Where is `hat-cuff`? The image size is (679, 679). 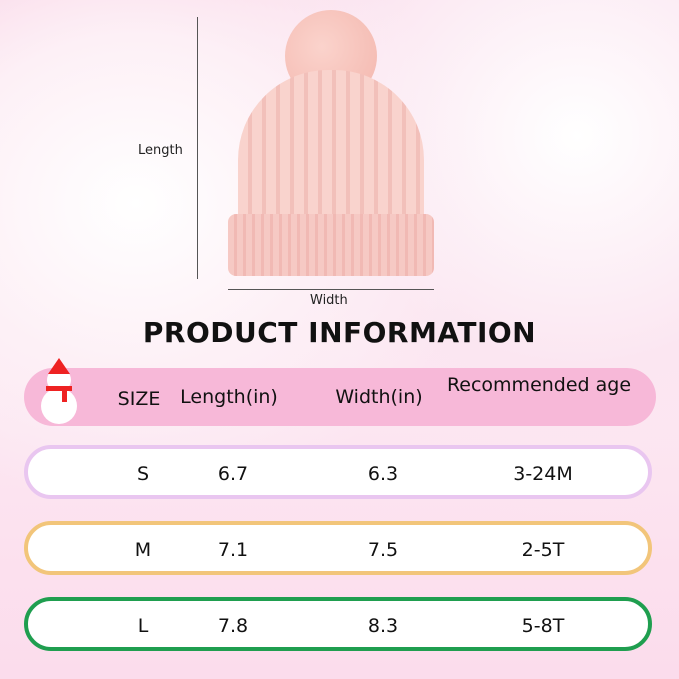 hat-cuff is located at coordinates (331, 245).